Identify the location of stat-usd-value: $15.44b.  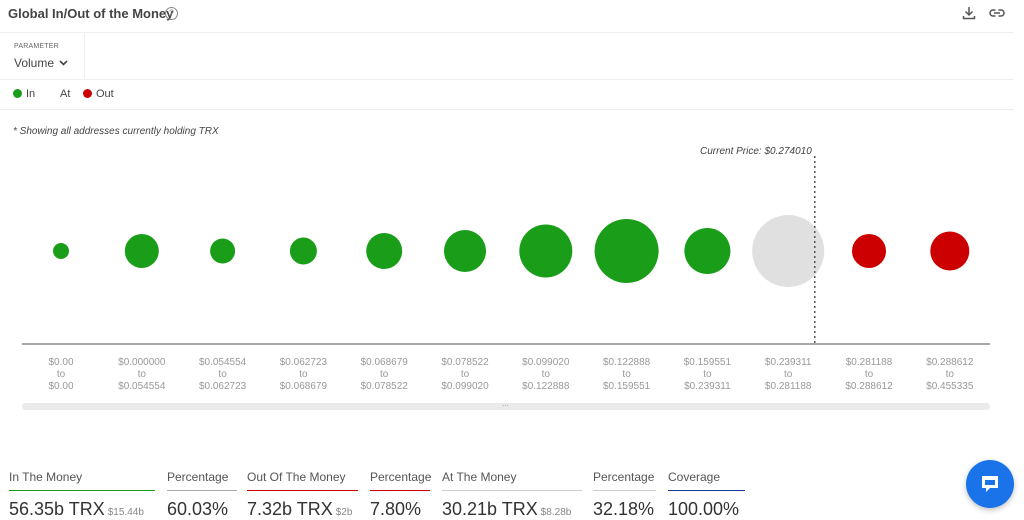
(125, 512).